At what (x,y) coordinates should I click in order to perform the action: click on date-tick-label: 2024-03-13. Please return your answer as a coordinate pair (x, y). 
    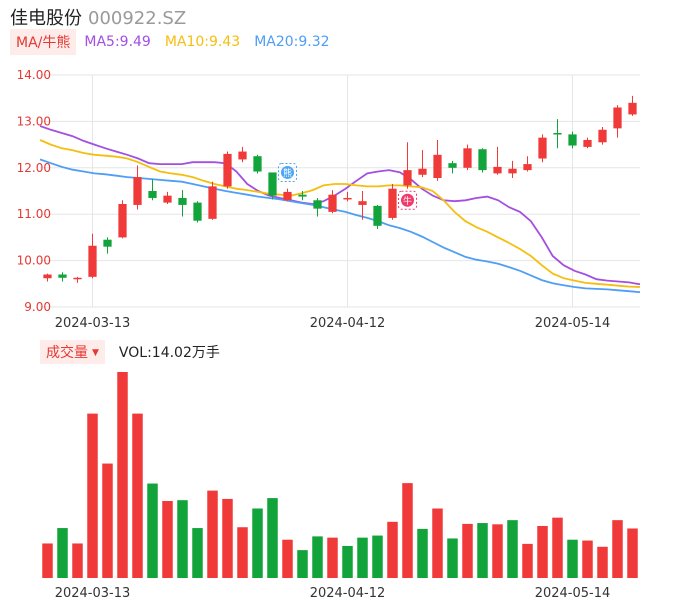
    Looking at the image, I should click on (93, 323).